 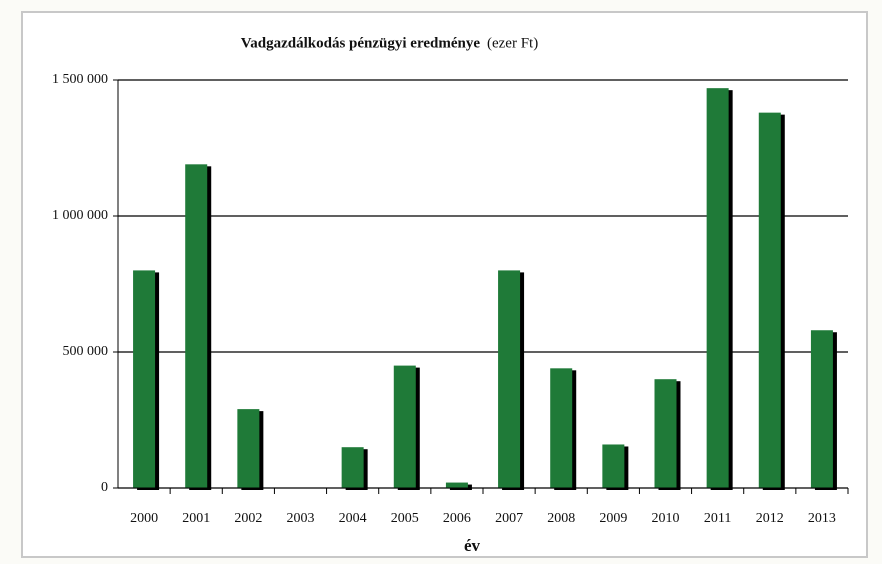 I want to click on x-tick-label: 2001, so click(x=196, y=518).